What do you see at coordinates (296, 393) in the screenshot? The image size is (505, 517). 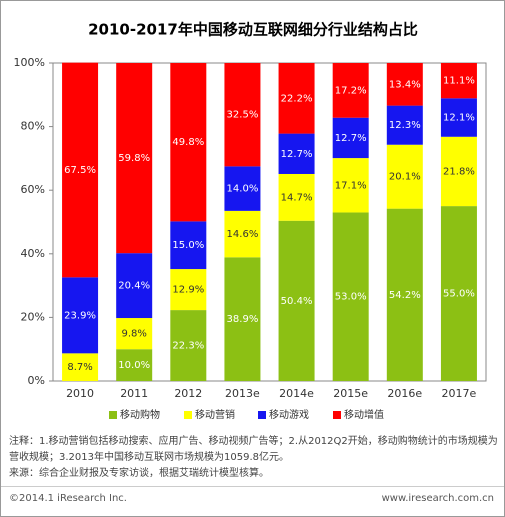 I see `x-tick-label: 2014e` at bounding box center [296, 393].